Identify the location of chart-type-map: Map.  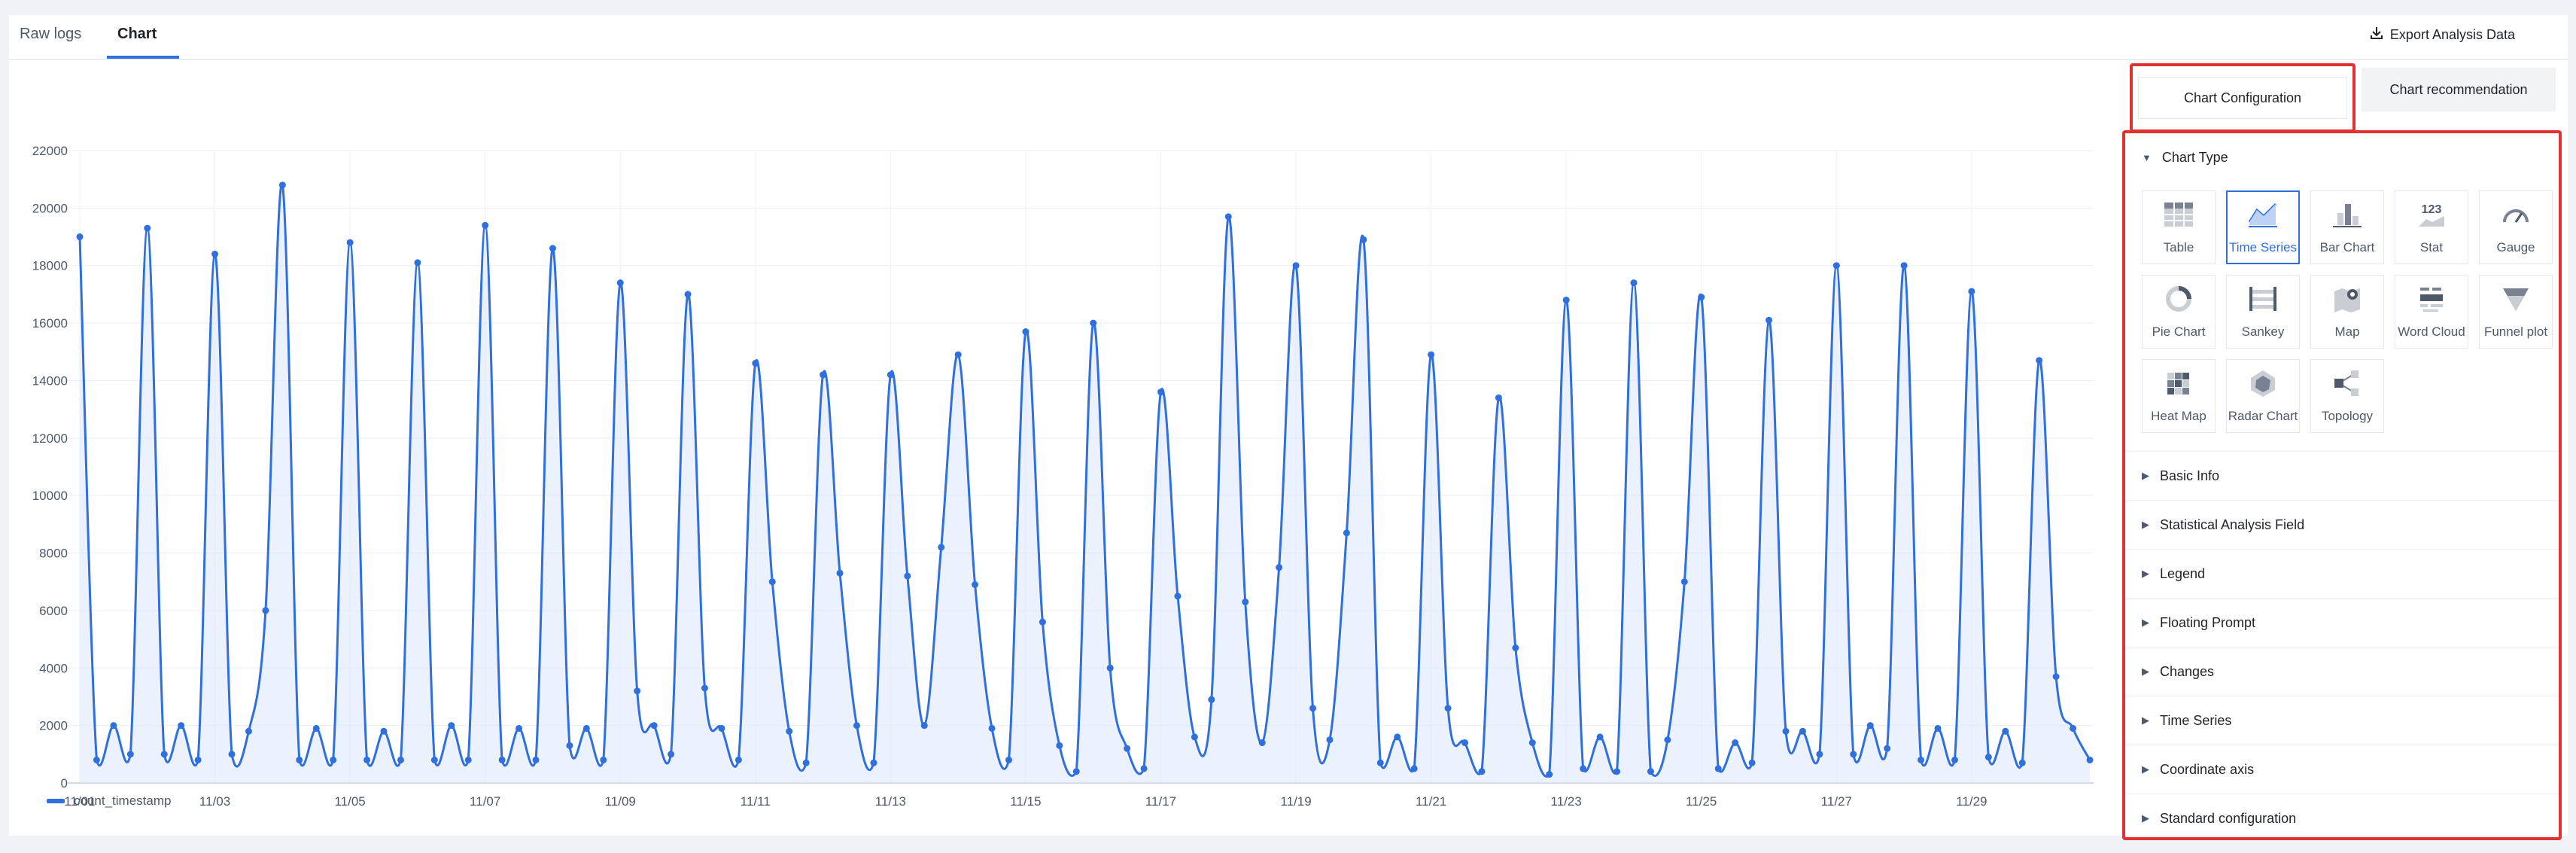
(2347, 312).